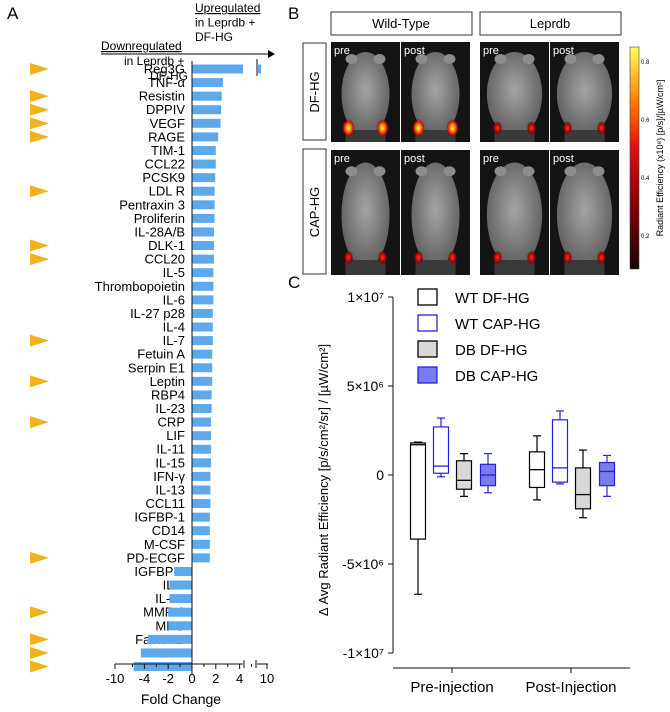 The image size is (670, 712). I want to click on category-label: VEGF, so click(167, 123).